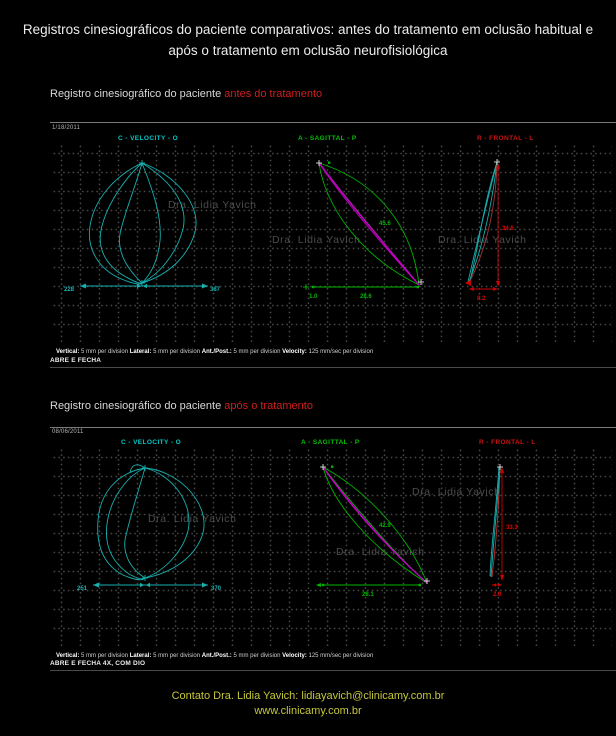 The height and width of the screenshot is (736, 616). Describe the element at coordinates (497, 595) in the screenshot. I see `frontal-lateral-value: 2.0` at that location.